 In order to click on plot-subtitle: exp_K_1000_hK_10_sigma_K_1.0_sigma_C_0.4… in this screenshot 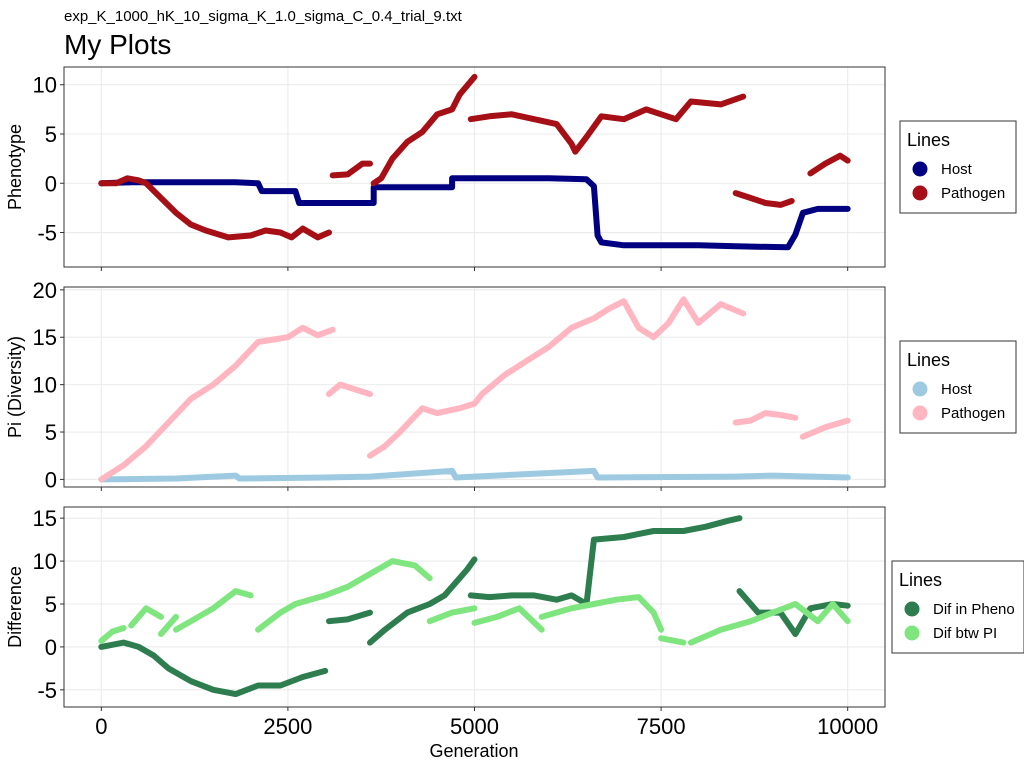, I will do `click(263, 16)`.